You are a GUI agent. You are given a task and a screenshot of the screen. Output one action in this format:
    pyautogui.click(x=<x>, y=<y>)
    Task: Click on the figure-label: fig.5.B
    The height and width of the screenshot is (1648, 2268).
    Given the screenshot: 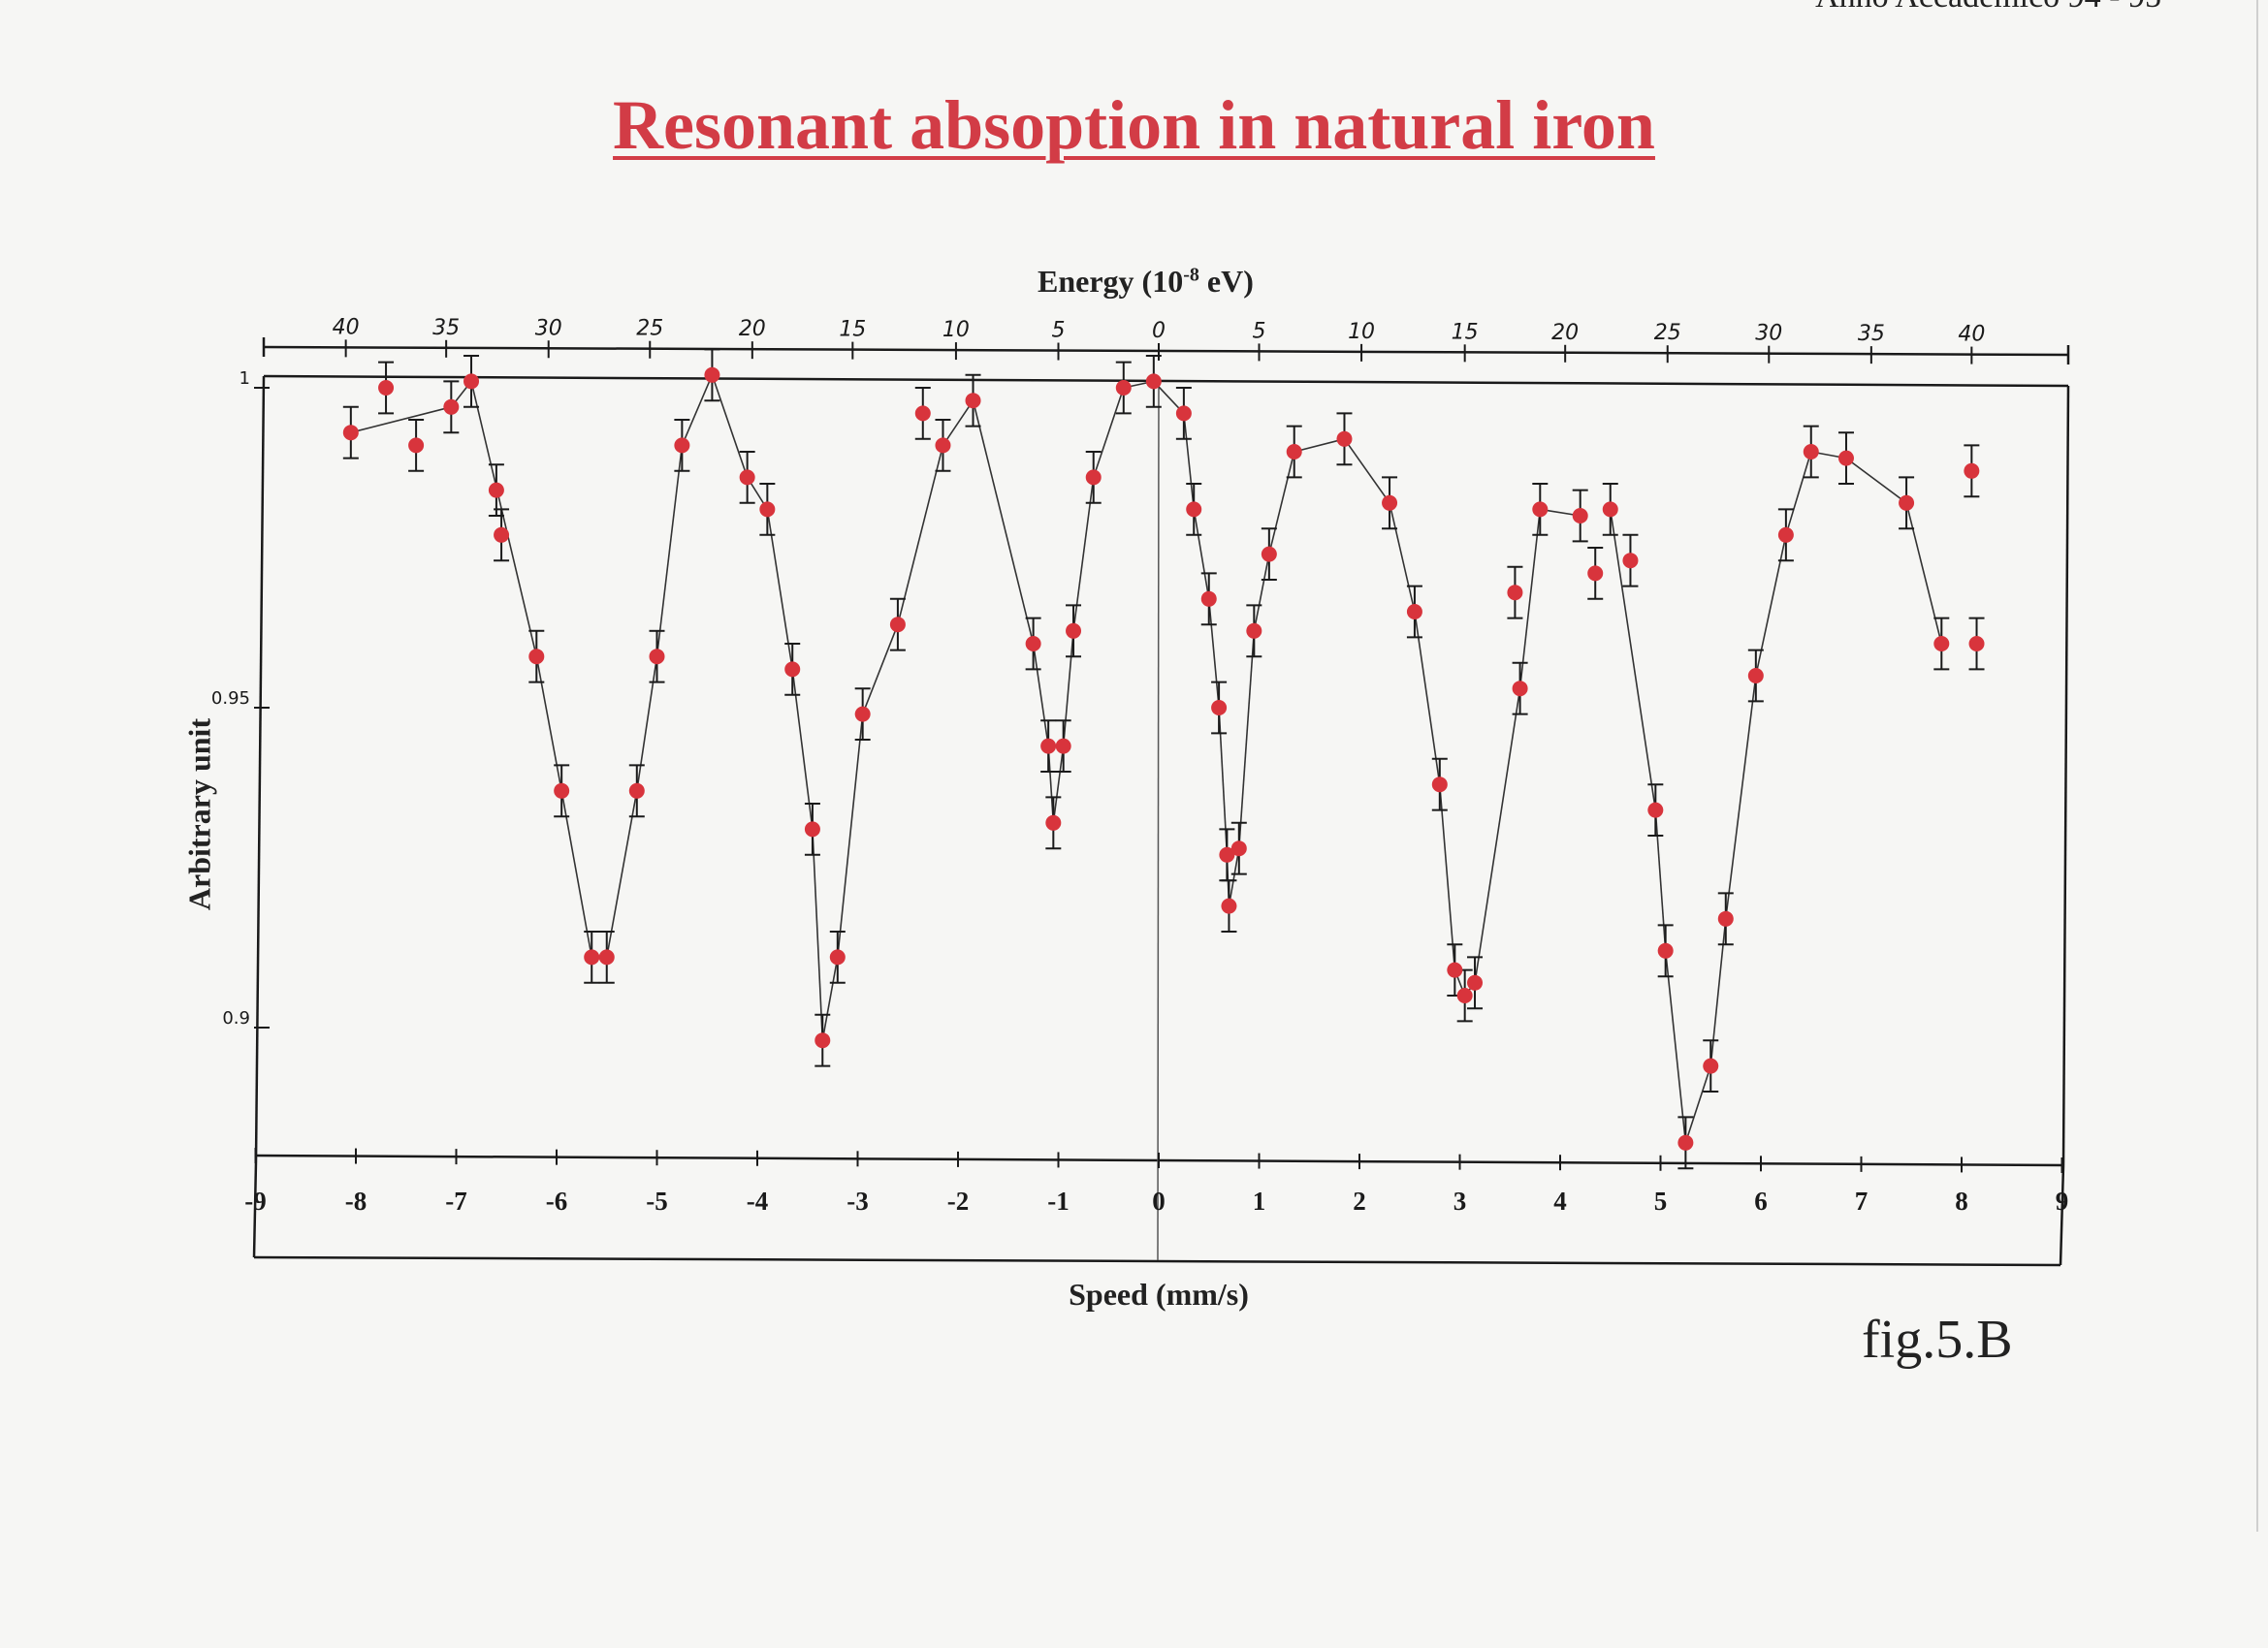 What is the action you would take?
    pyautogui.click(x=1937, y=1340)
    